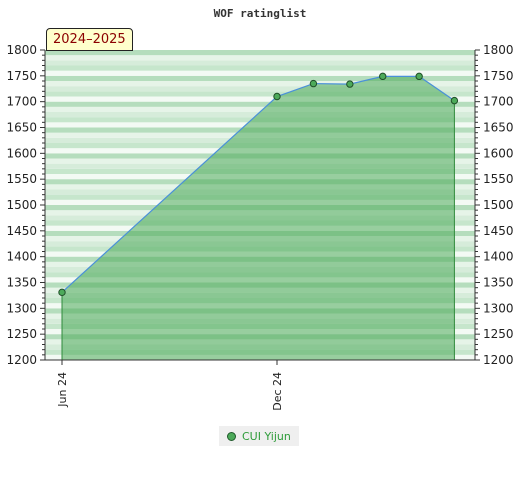 The width and height of the screenshot is (520, 480). Describe the element at coordinates (498, 257) in the screenshot. I see `y-tick-label-right: 1400` at that location.